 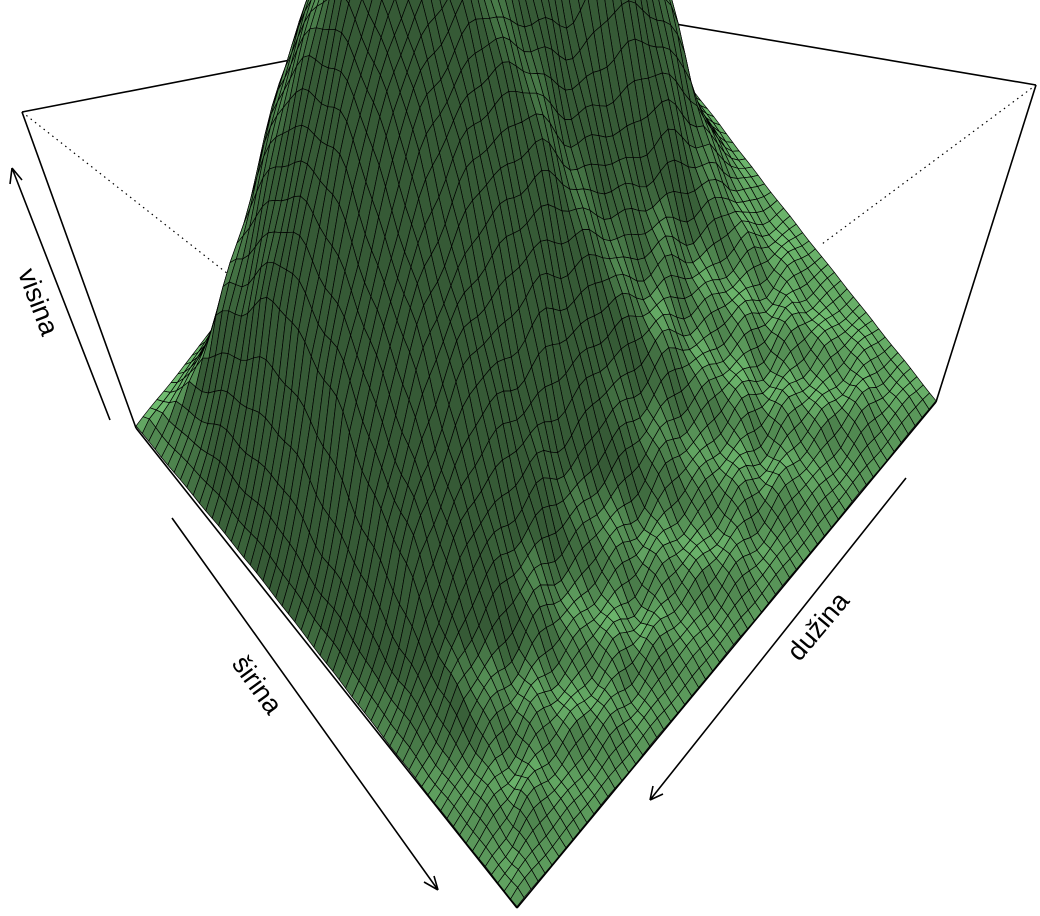 I want to click on z-axis-arrow, so click(x=60, y=294).